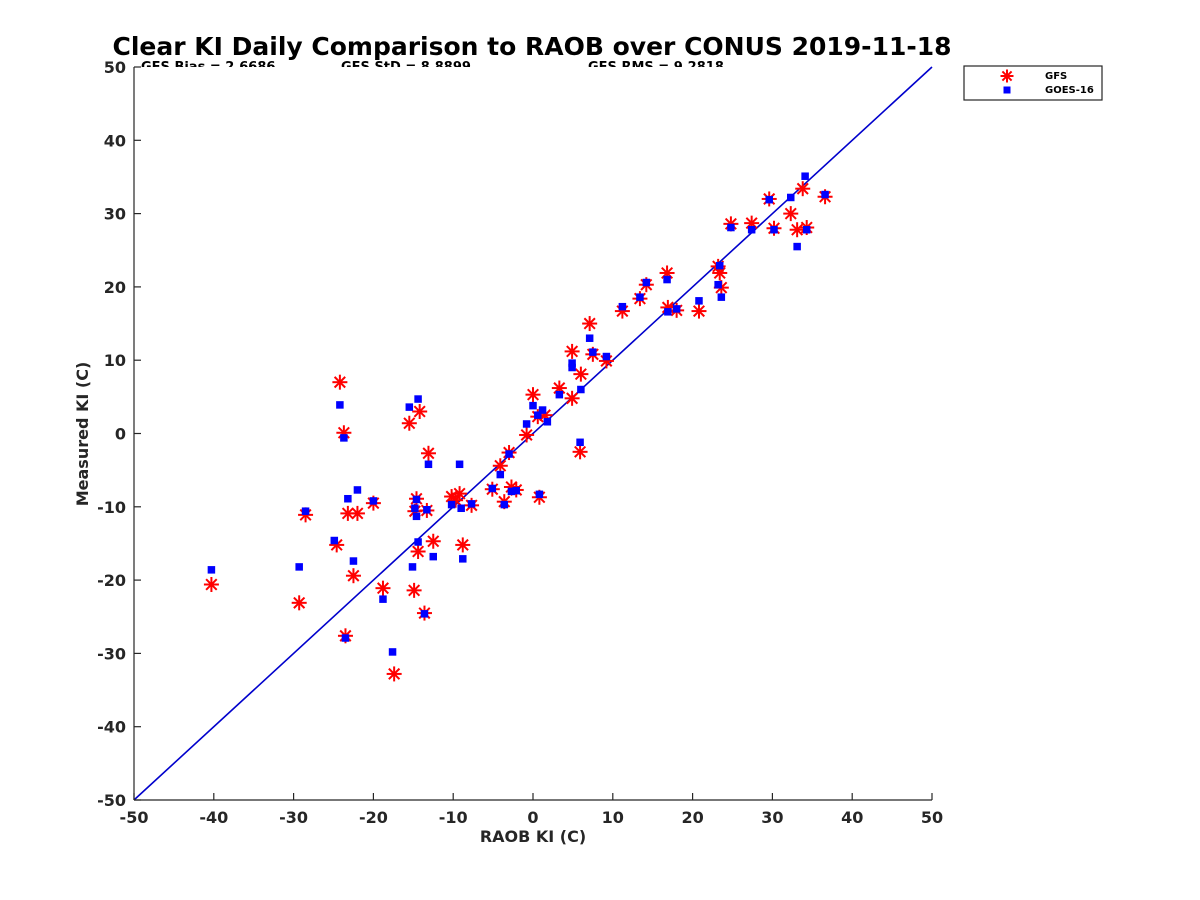 The height and width of the screenshot is (900, 1200). I want to click on legend-goes16-symbol, so click(1007, 90).